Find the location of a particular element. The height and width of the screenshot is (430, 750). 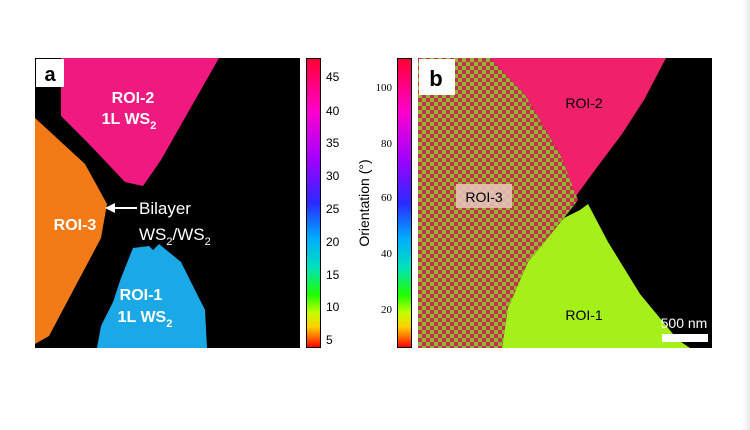

bilayer-arrow is located at coordinates (121, 208).